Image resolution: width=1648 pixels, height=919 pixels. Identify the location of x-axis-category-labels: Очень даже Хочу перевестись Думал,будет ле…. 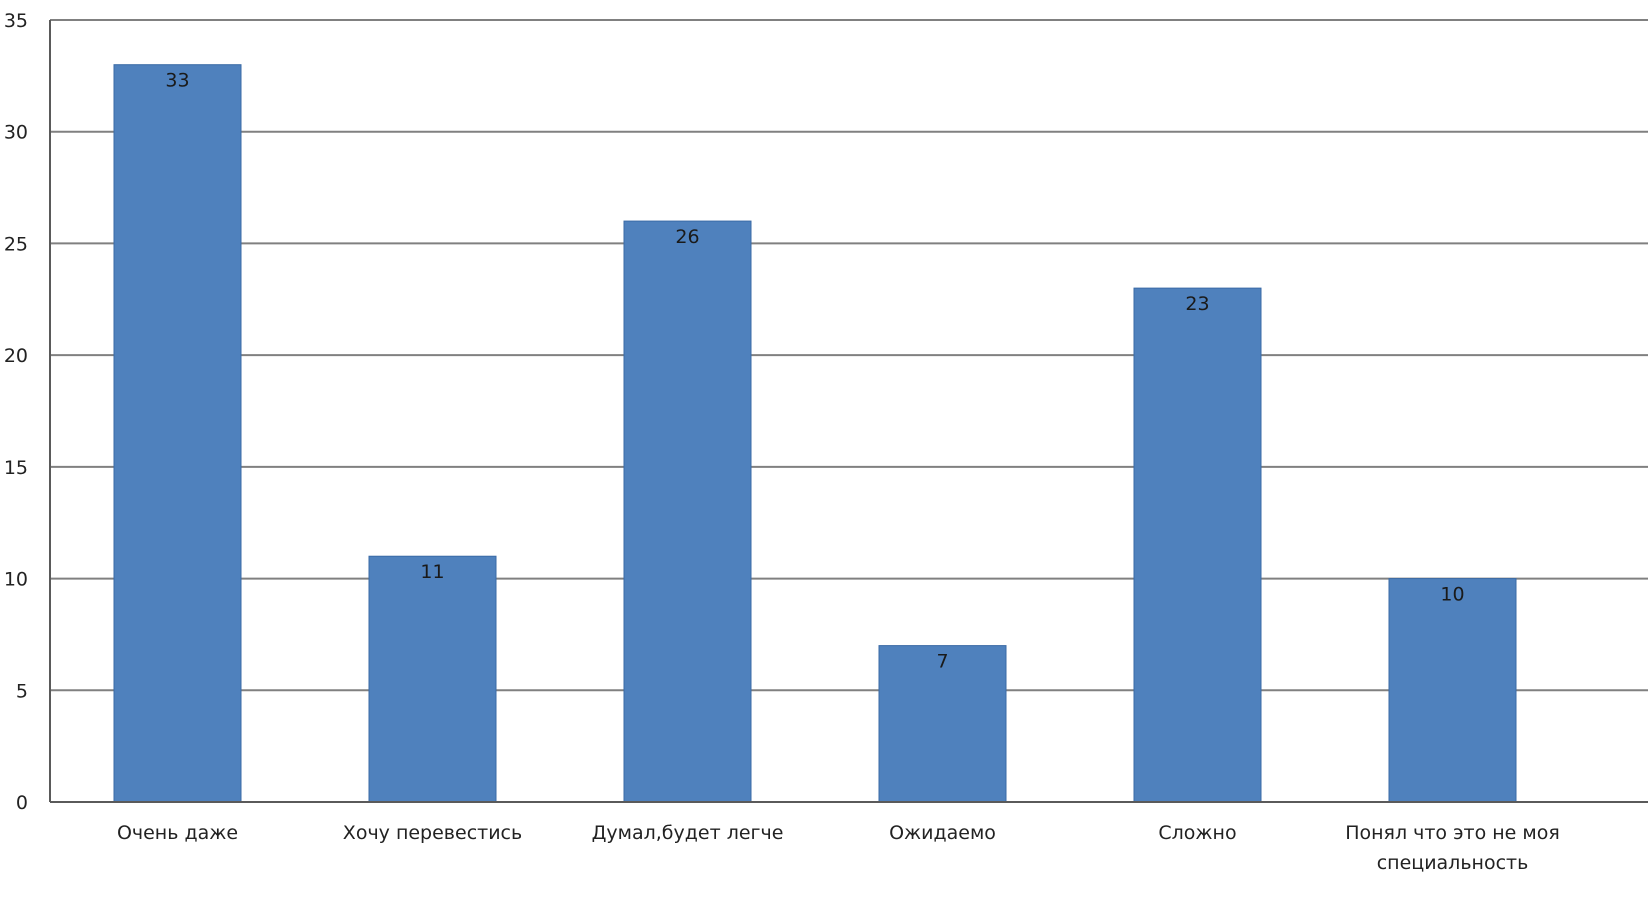
(838, 848).